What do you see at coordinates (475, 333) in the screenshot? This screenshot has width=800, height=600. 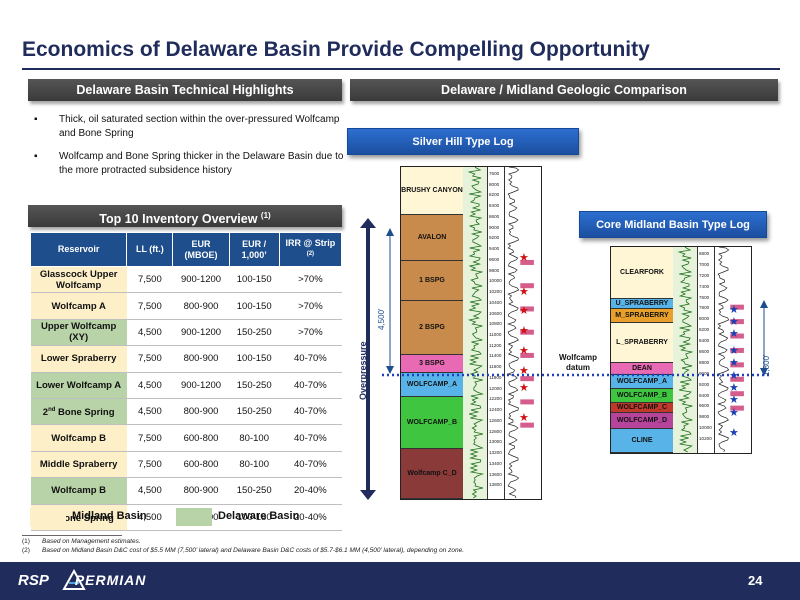 I see `gamma-ray-trace` at bounding box center [475, 333].